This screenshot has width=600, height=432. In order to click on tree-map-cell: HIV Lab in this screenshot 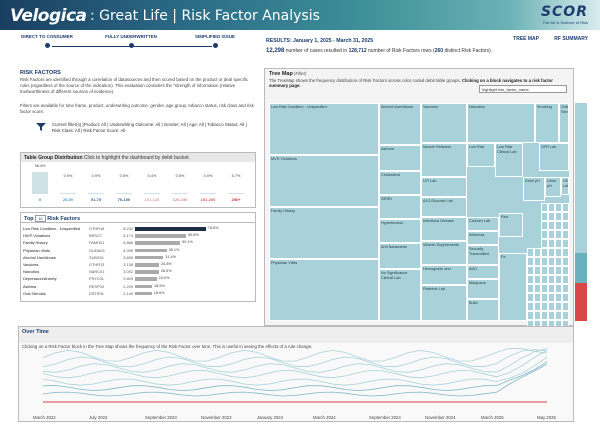, I will do `click(565, 186)`.